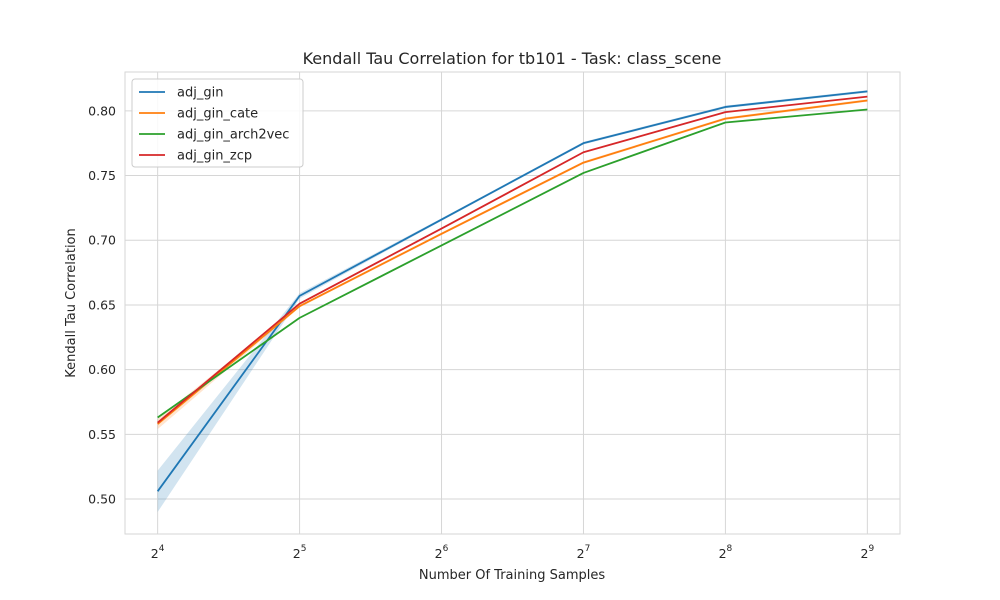  Describe the element at coordinates (871, 549) in the screenshot. I see `x-tick-exponent: 9` at that location.